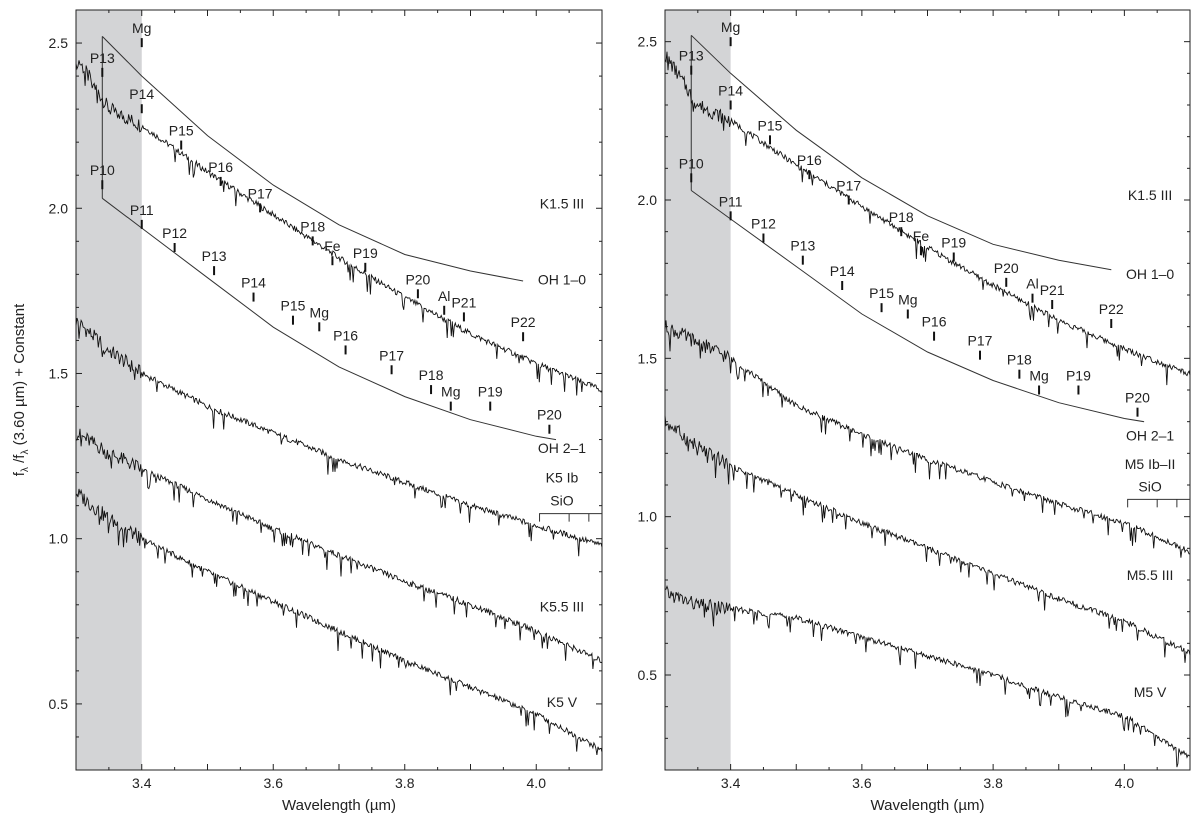  Describe the element at coordinates (59, 373) in the screenshot. I see `panel-left-y-tick-label: 1.5` at that location.